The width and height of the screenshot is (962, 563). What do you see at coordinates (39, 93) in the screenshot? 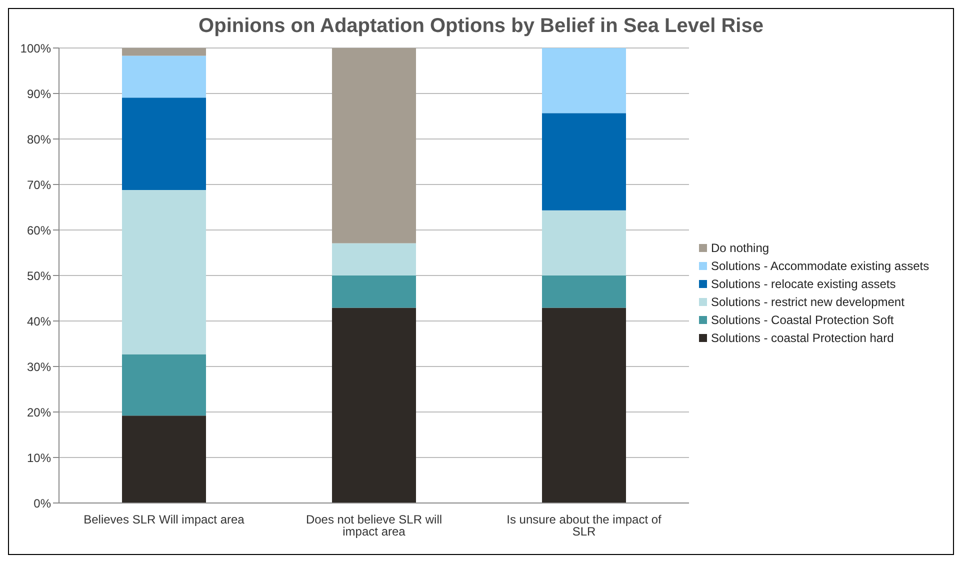
I see `y-tick-label: 90%` at bounding box center [39, 93].